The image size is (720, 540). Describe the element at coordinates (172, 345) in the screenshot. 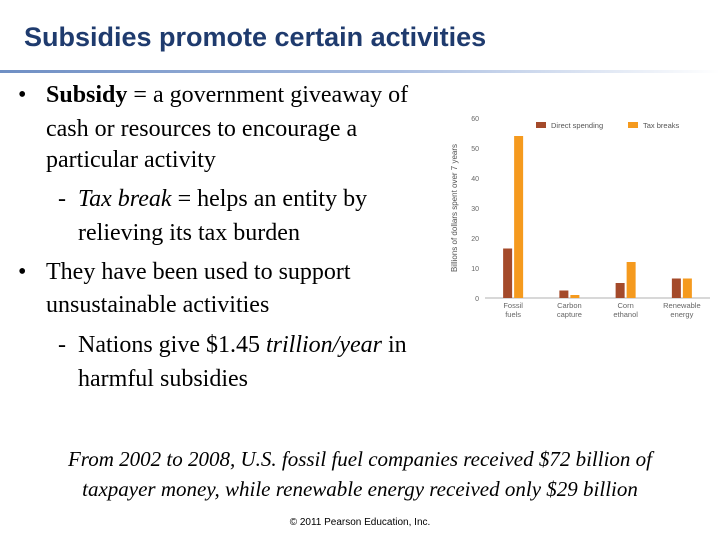

I see `nations-text-pre: Nations give $1.45` at that location.